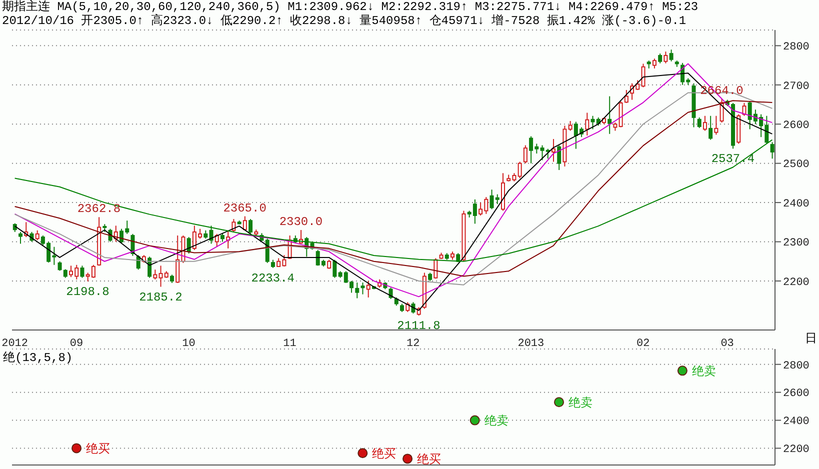 The height and width of the screenshot is (469, 819). What do you see at coordinates (643, 344) in the screenshot?
I see `x-tick-label: 02` at bounding box center [643, 344].